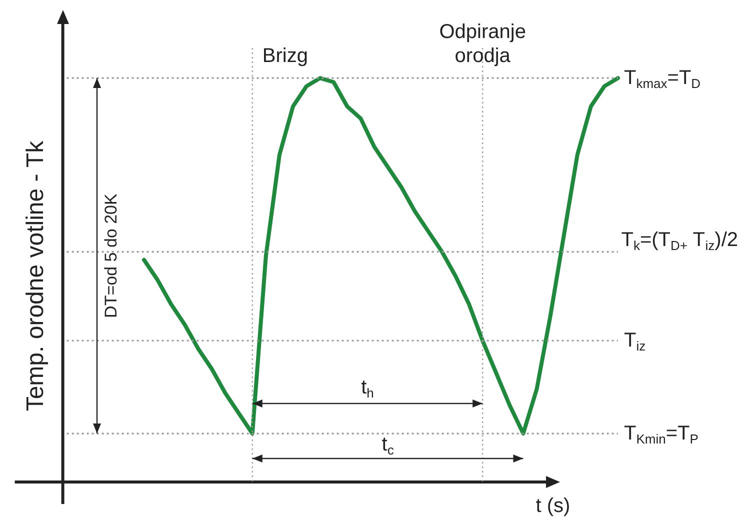 This screenshot has width=752, height=522. What do you see at coordinates (285, 56) in the screenshot?
I see `text: Brizg` at bounding box center [285, 56].